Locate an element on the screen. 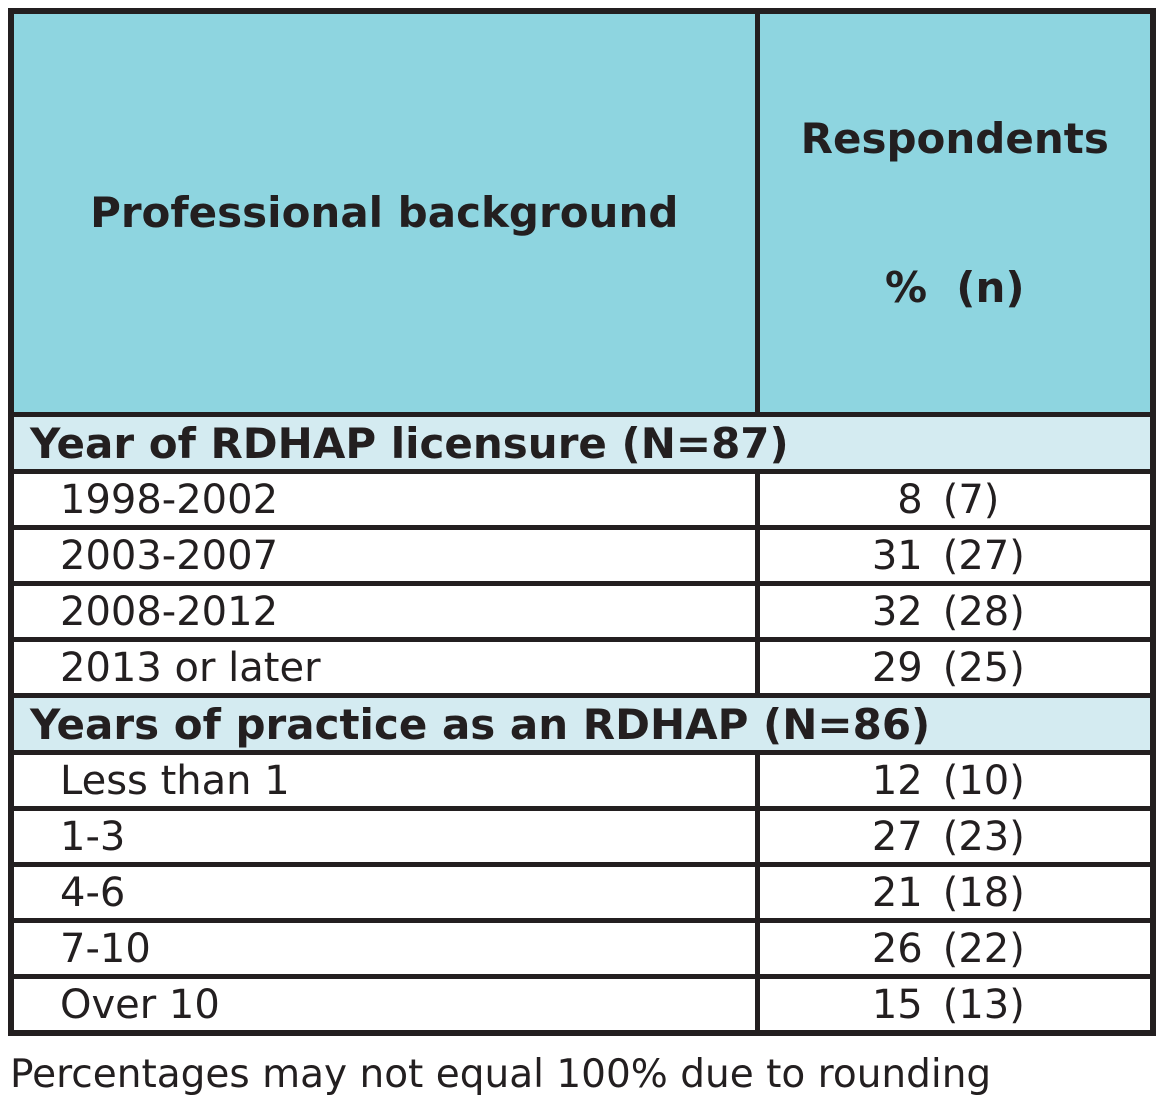 The height and width of the screenshot is (1097, 1158). count-value: (23) is located at coordinates (983, 836).